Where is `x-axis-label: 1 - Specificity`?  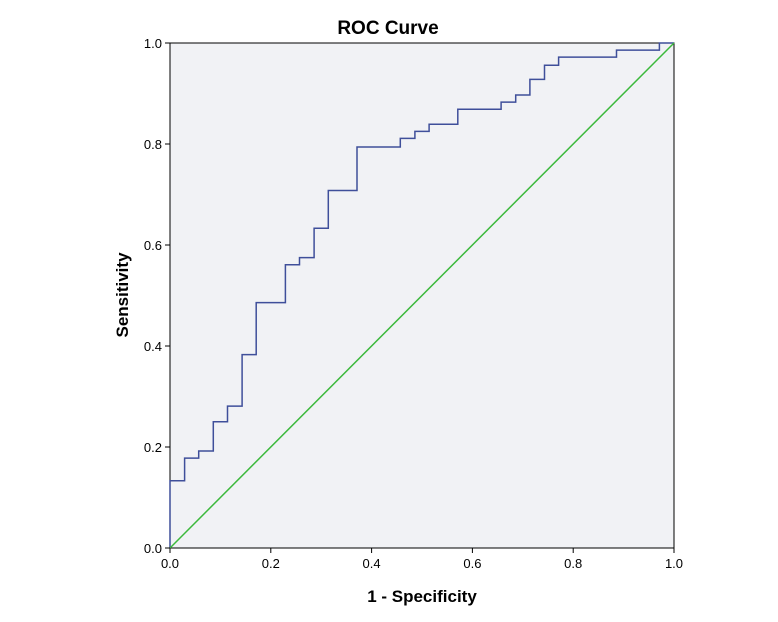 x-axis-label: 1 - Specificity is located at coordinates (422, 596).